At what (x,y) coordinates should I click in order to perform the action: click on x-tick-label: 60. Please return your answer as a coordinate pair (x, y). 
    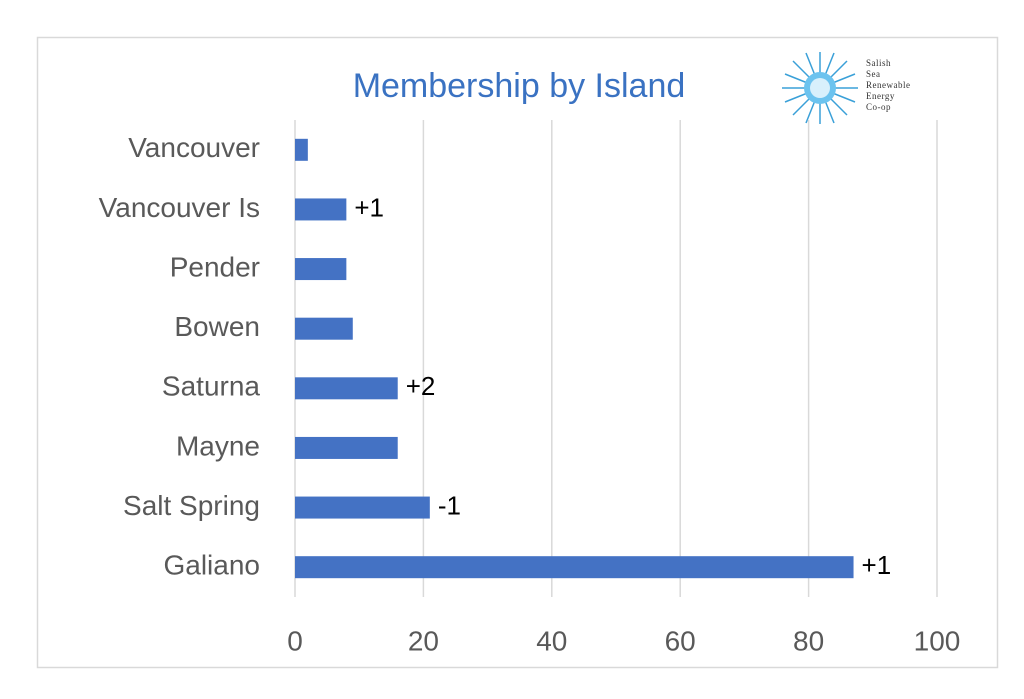
    Looking at the image, I should click on (680, 640).